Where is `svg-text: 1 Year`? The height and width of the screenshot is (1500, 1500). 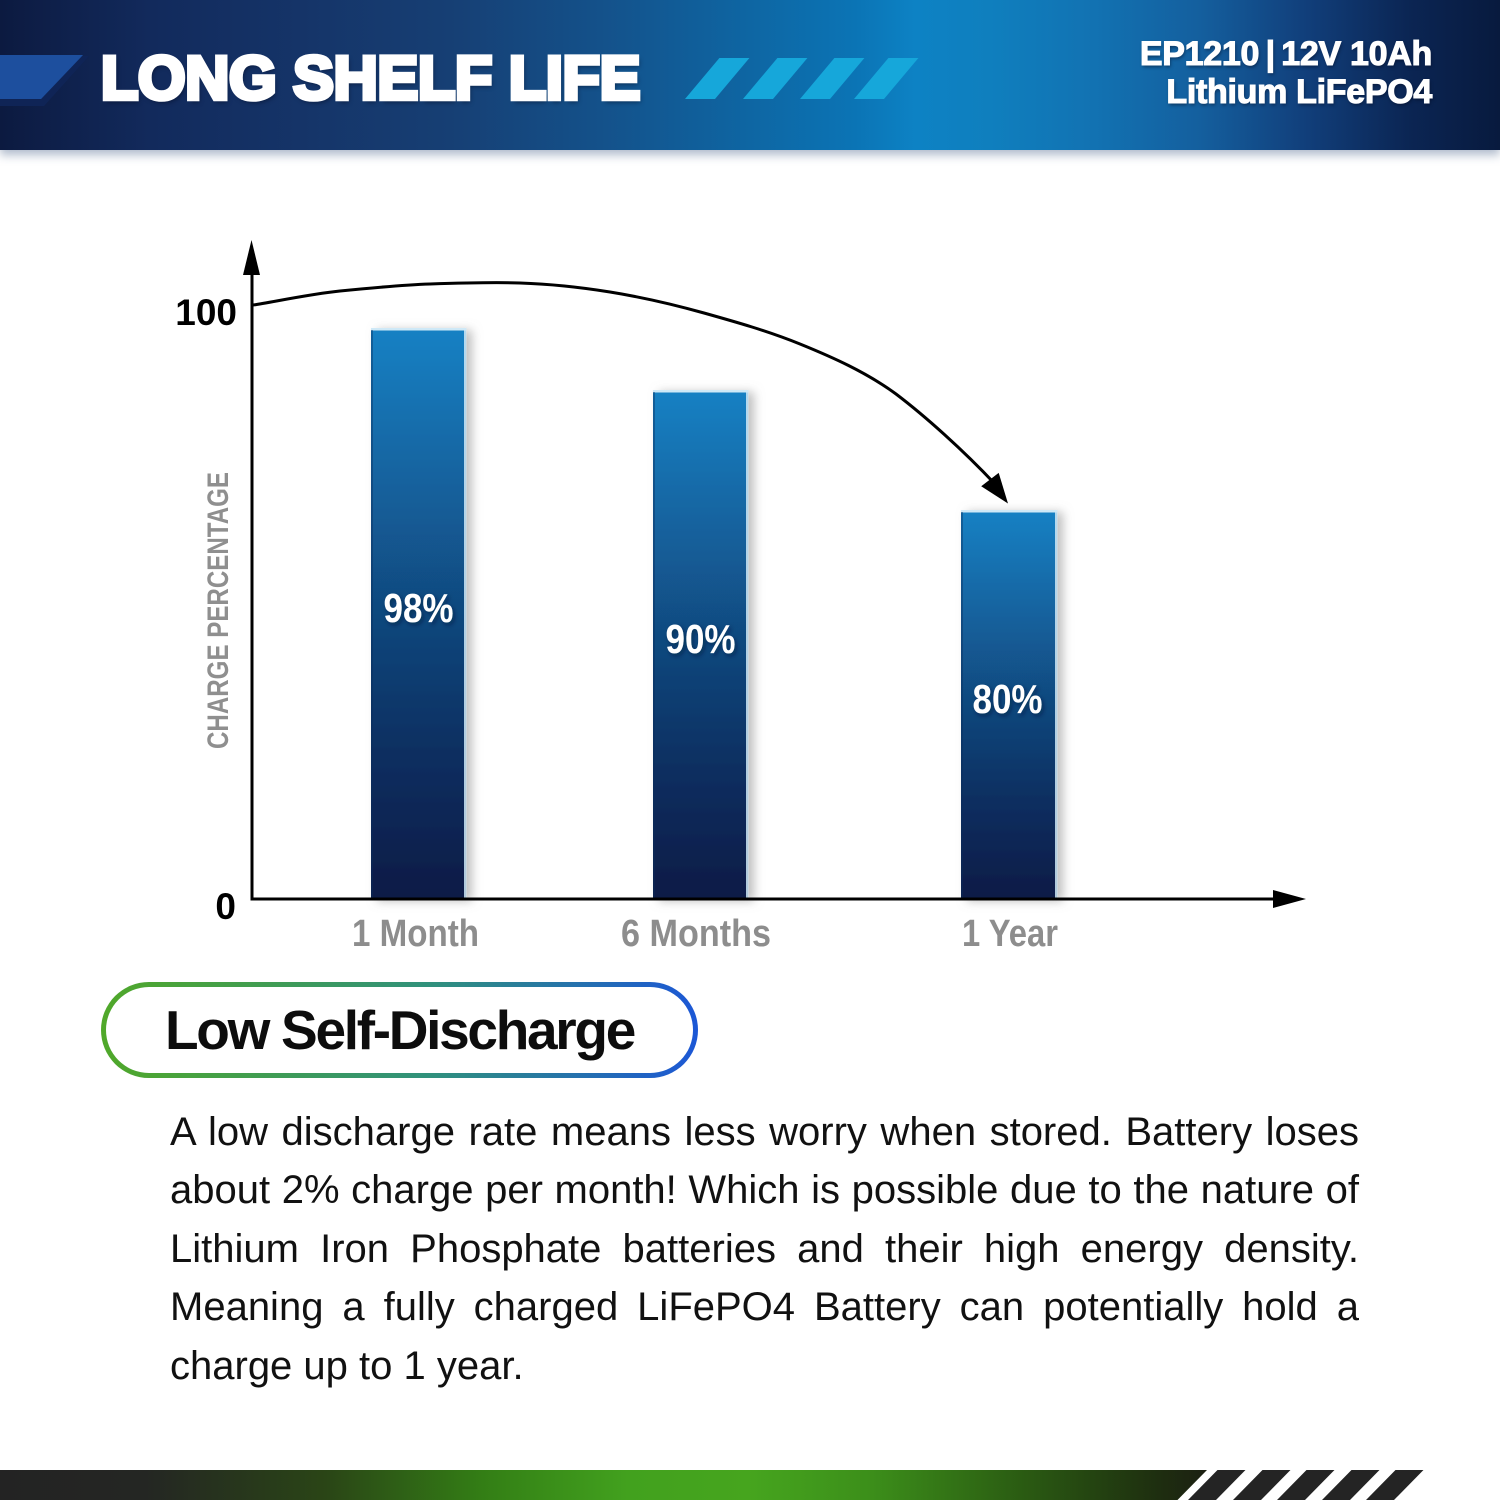
svg-text: 1 Year is located at coordinates (1010, 934).